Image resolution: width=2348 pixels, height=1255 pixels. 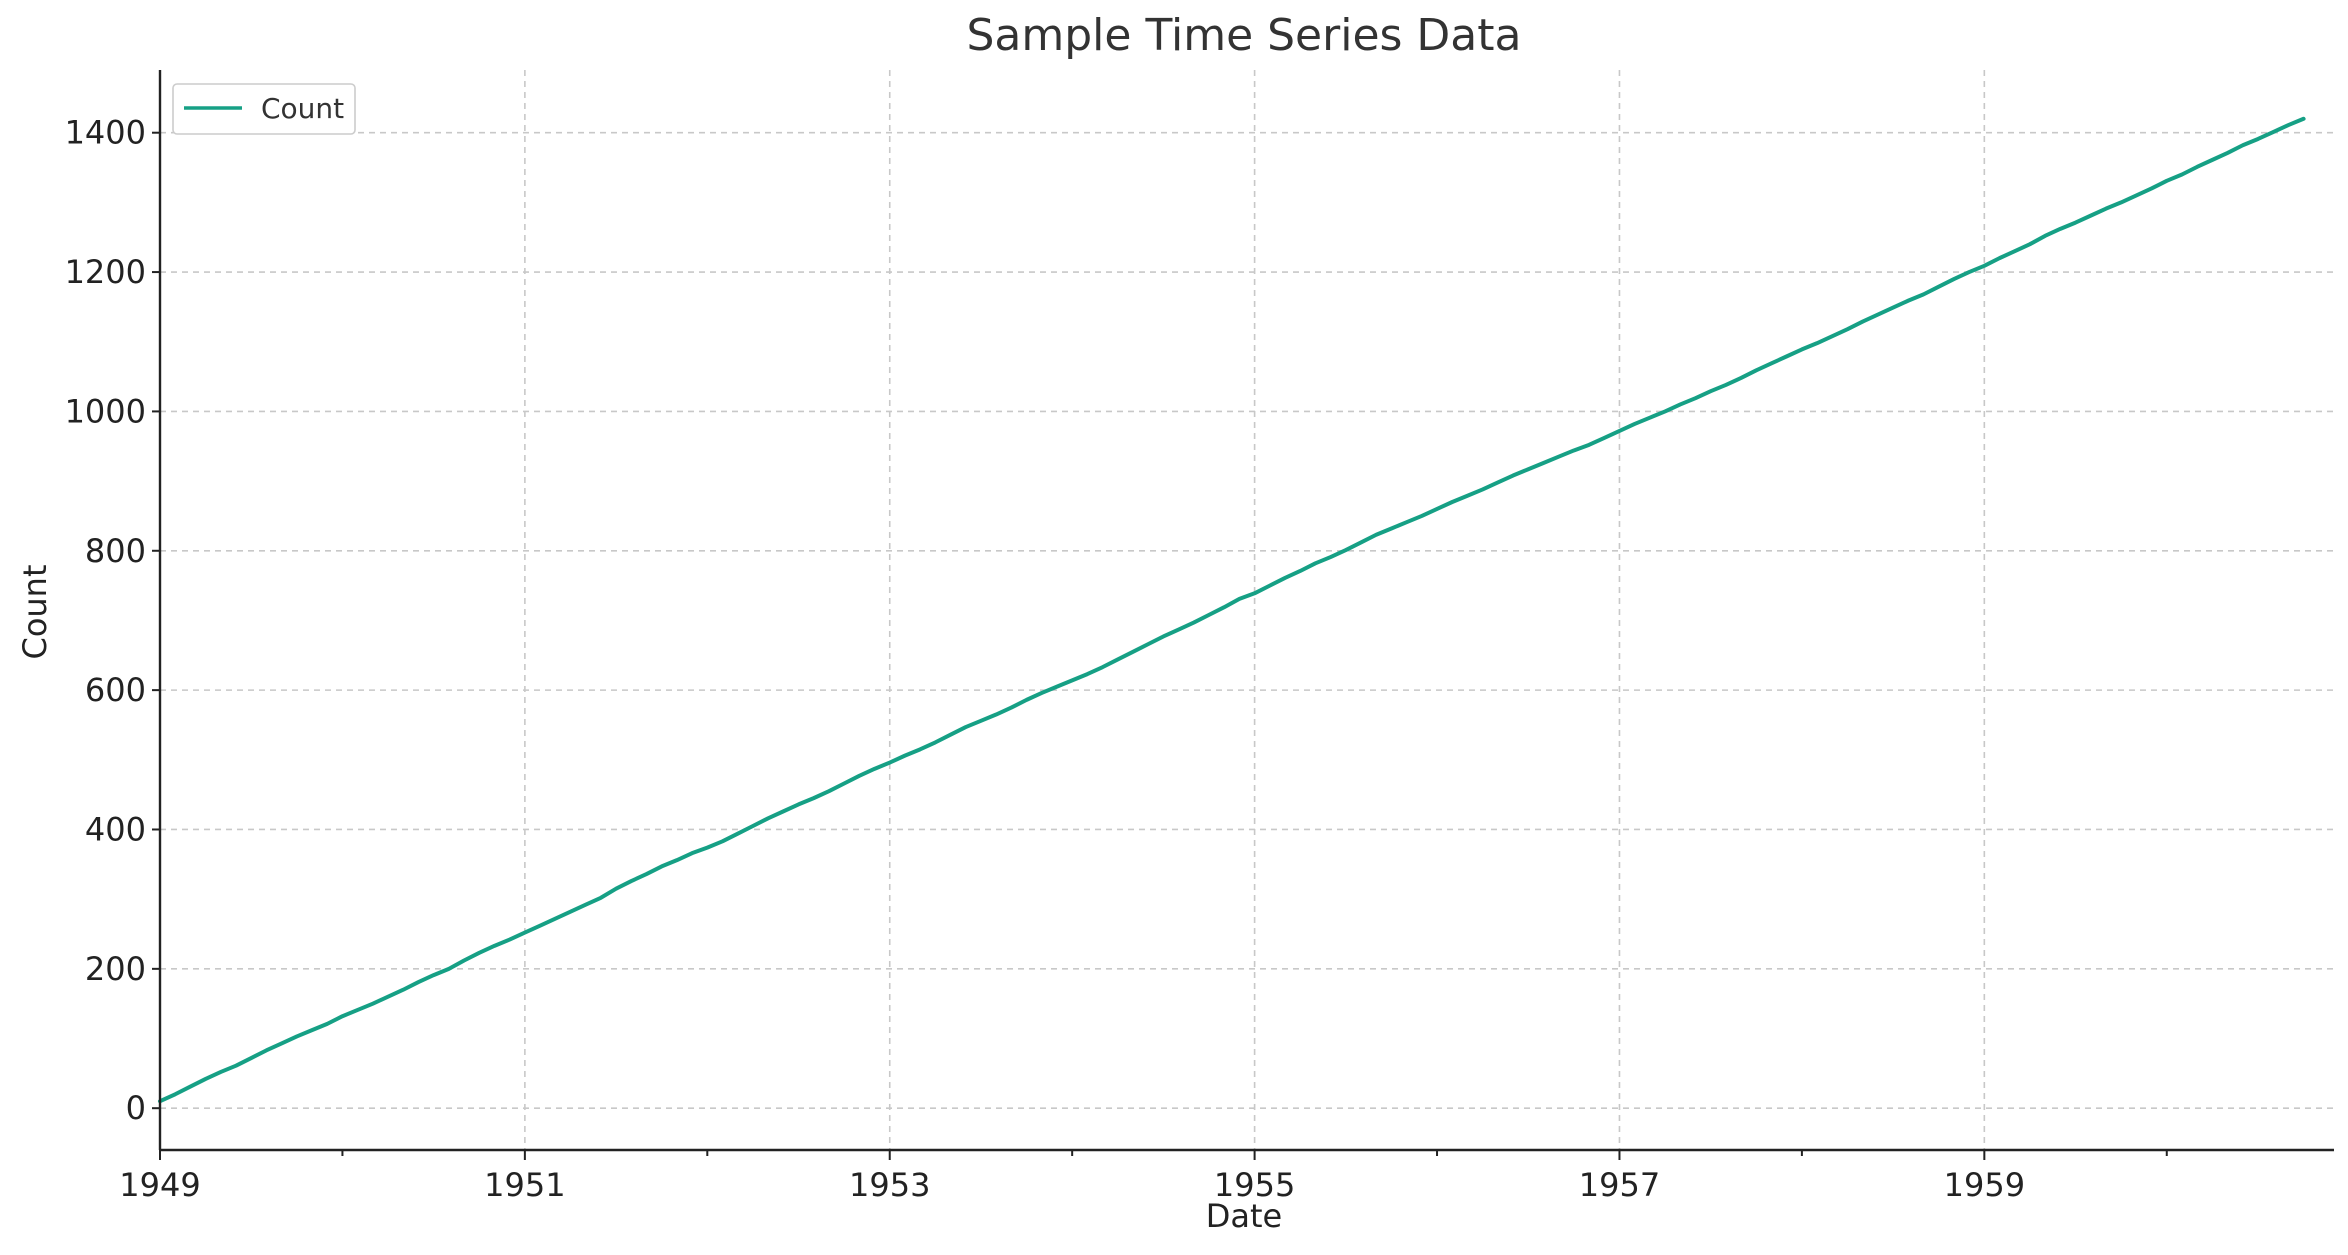 What do you see at coordinates (889, 1185) in the screenshot?
I see `x-tick-label: 1953` at bounding box center [889, 1185].